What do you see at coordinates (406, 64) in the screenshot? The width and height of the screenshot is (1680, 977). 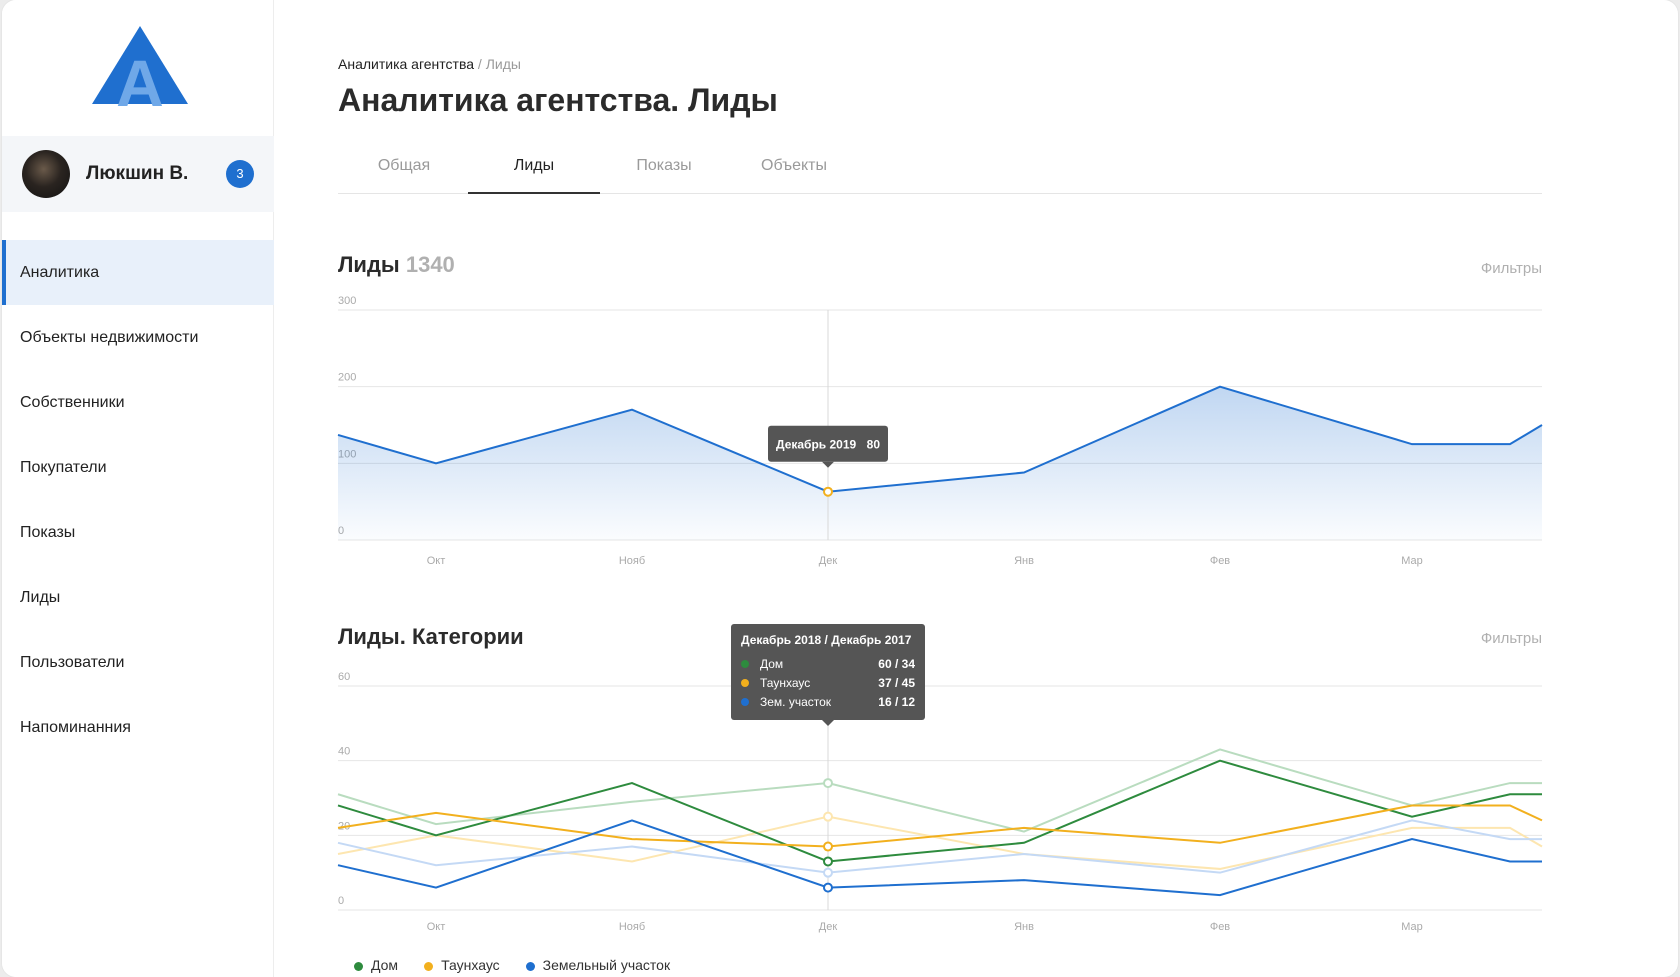 I see `breadcrumb-parent: Аналитика агентства` at bounding box center [406, 64].